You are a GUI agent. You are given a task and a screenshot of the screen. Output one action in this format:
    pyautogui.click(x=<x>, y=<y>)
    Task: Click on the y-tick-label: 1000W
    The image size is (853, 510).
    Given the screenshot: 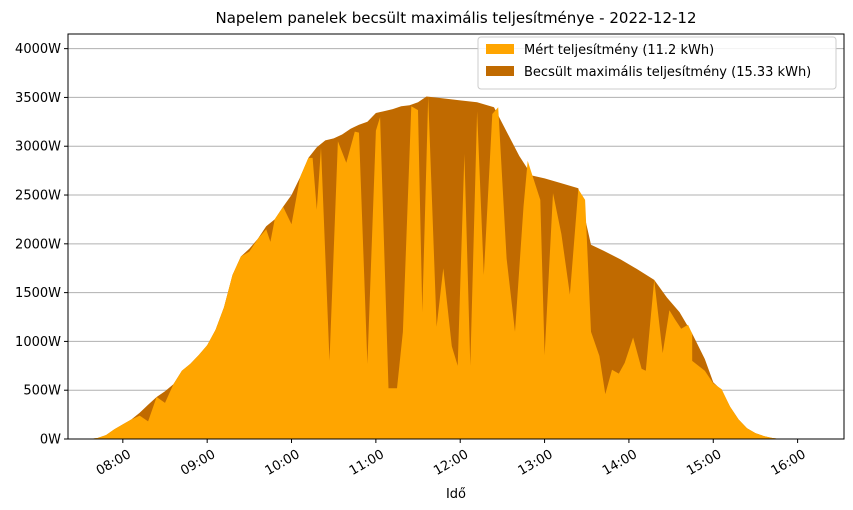 What is the action you would take?
    pyautogui.click(x=38, y=342)
    